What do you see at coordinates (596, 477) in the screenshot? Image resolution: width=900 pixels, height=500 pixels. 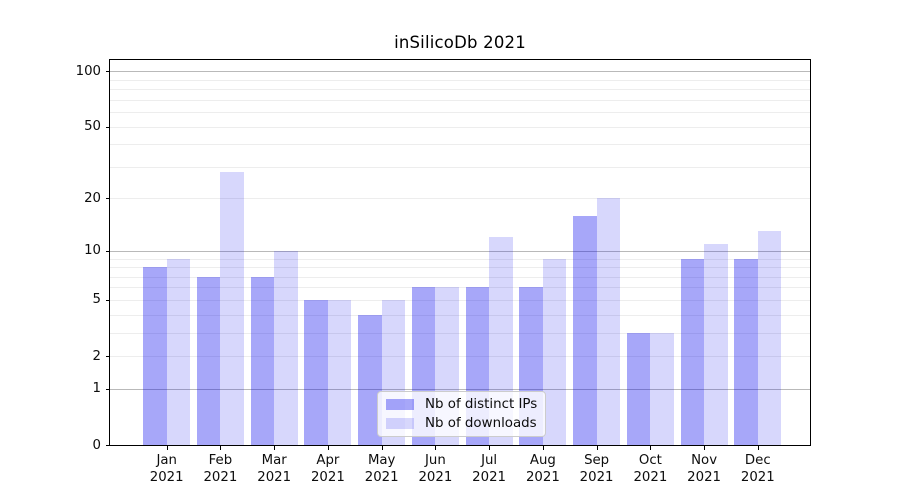 I see `x-tick-year-sep: 2021` at bounding box center [596, 477].